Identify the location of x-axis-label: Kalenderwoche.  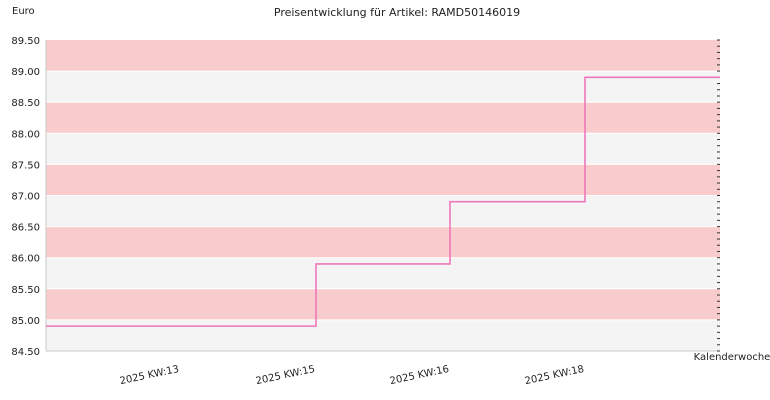
(732, 357).